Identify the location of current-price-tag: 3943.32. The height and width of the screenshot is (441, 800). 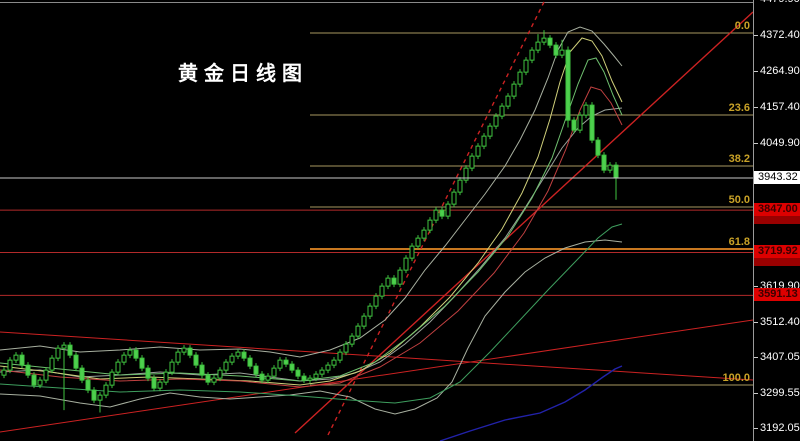
(777, 178).